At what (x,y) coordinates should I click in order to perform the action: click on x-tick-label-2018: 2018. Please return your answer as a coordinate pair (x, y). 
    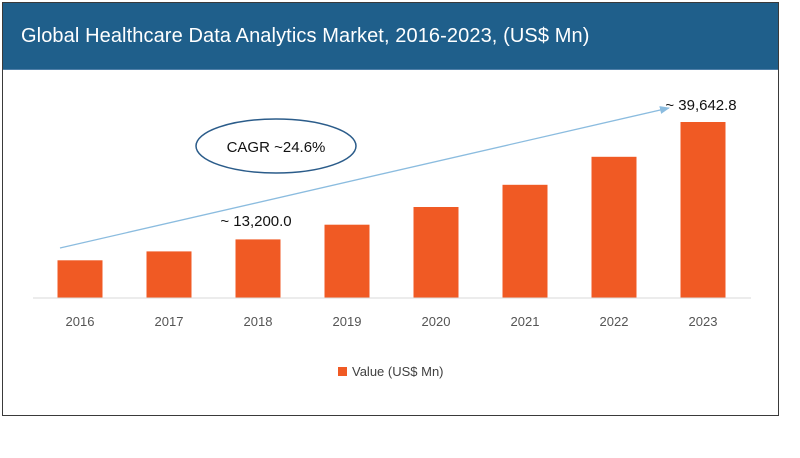
    Looking at the image, I should click on (258, 321).